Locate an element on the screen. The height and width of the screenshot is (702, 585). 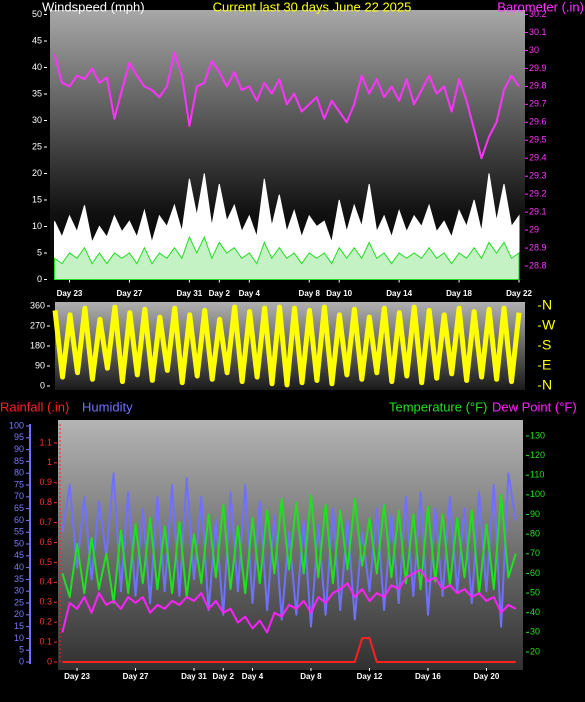
y3-tick-label: 0 is located at coordinates (21, 661).